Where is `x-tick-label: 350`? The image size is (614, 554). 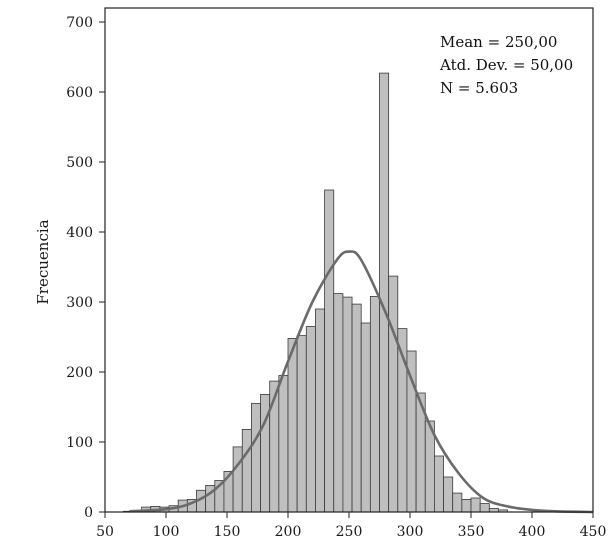 x-tick-label: 350 is located at coordinates (471, 532).